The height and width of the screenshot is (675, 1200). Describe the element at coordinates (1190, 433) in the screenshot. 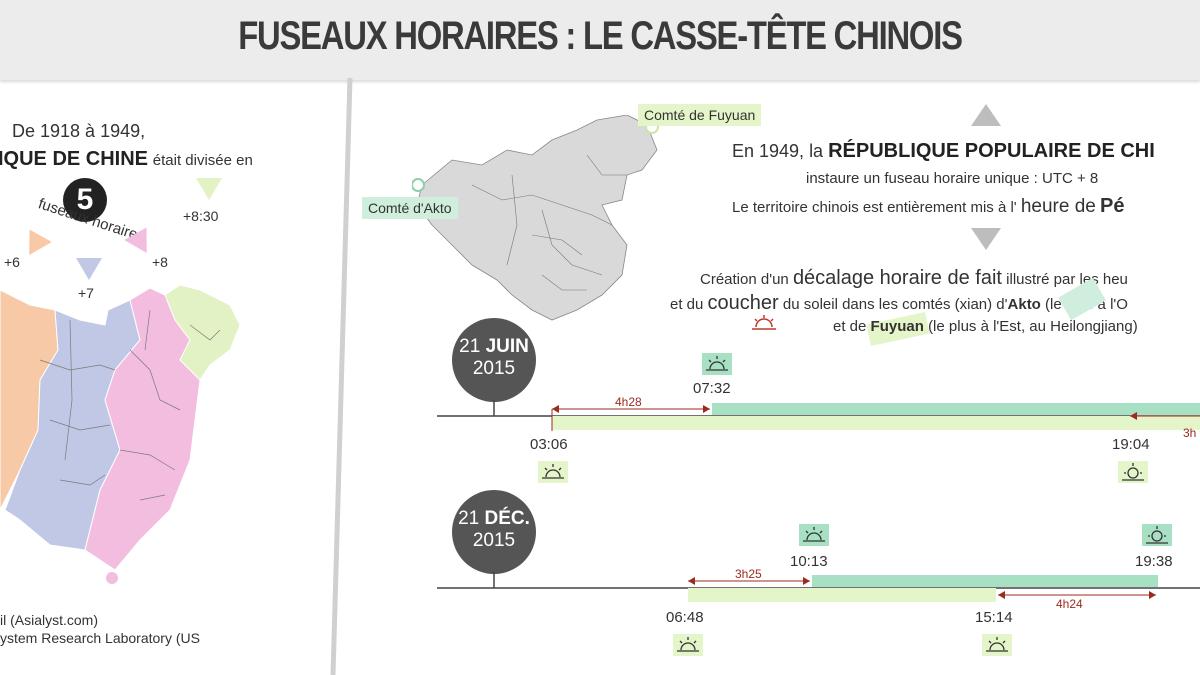

I see `gap-june-sunset: 3h` at that location.